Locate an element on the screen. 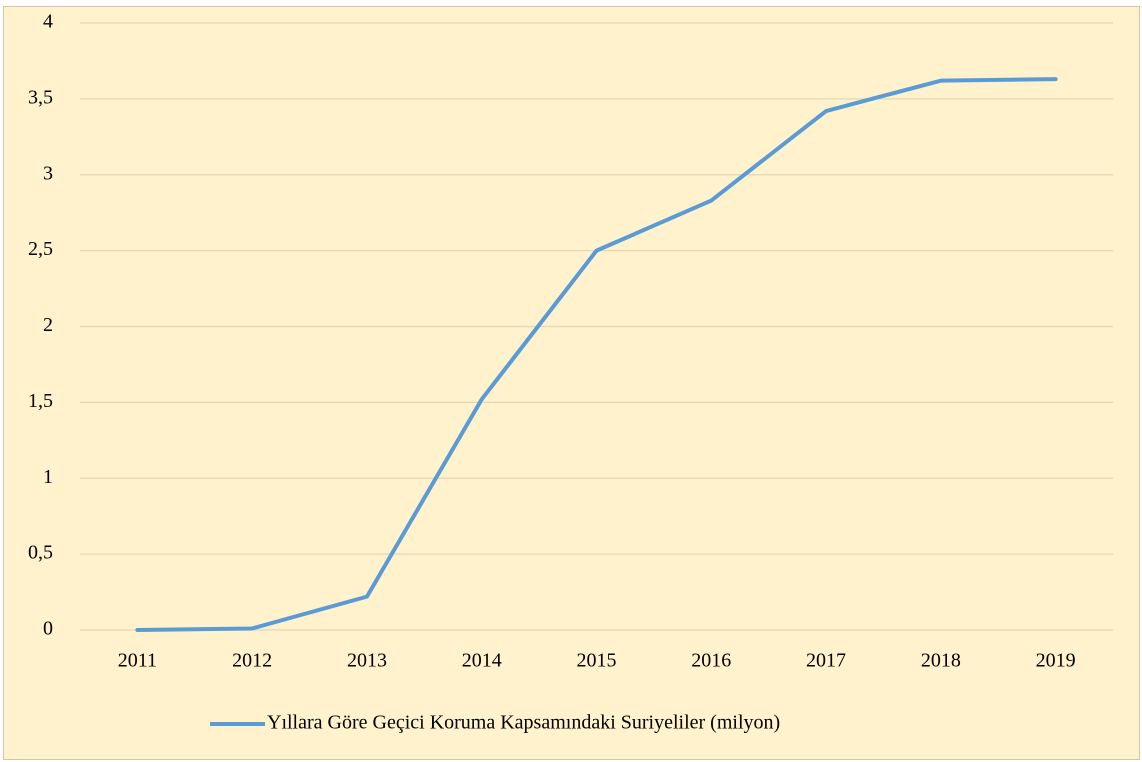 This screenshot has width=1142, height=762. x-tick-label: 2016 is located at coordinates (711, 661).